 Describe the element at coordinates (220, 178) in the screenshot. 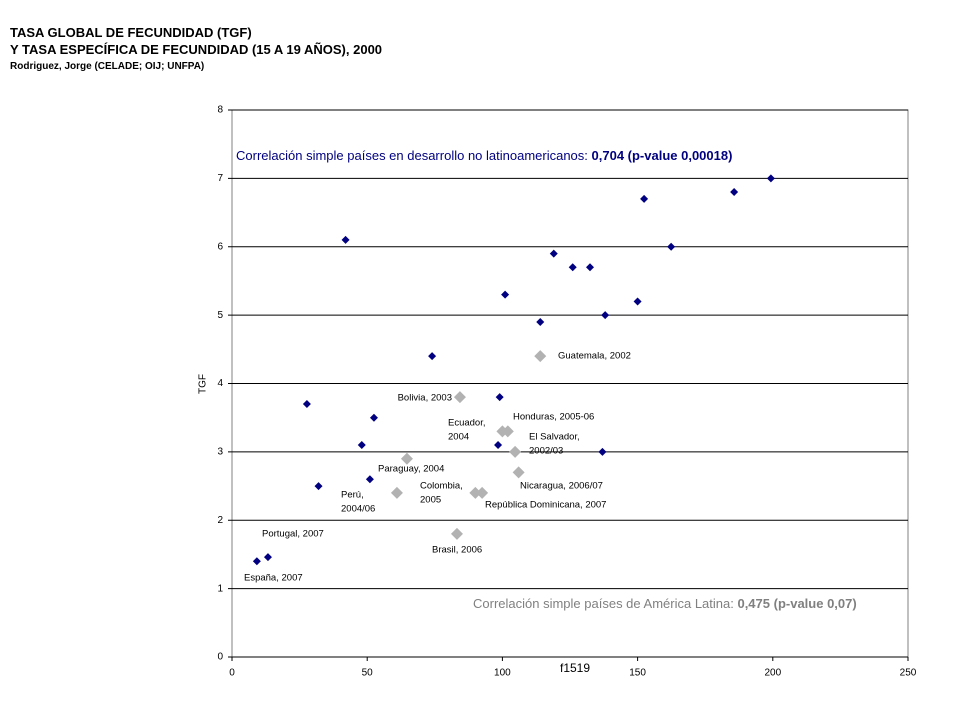

I see `y-tick-label: 7` at that location.